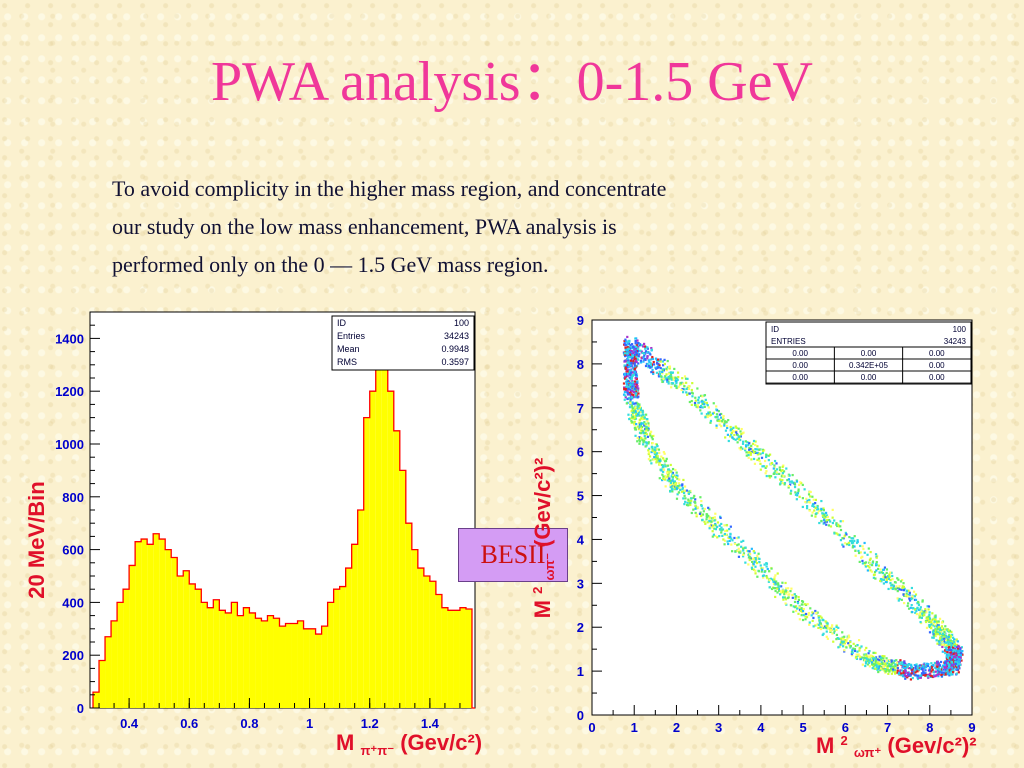 The image size is (1024, 768). Describe the element at coordinates (800, 353) in the screenshot. I see `dalitz-stats-cell-value: 0.00` at that location.